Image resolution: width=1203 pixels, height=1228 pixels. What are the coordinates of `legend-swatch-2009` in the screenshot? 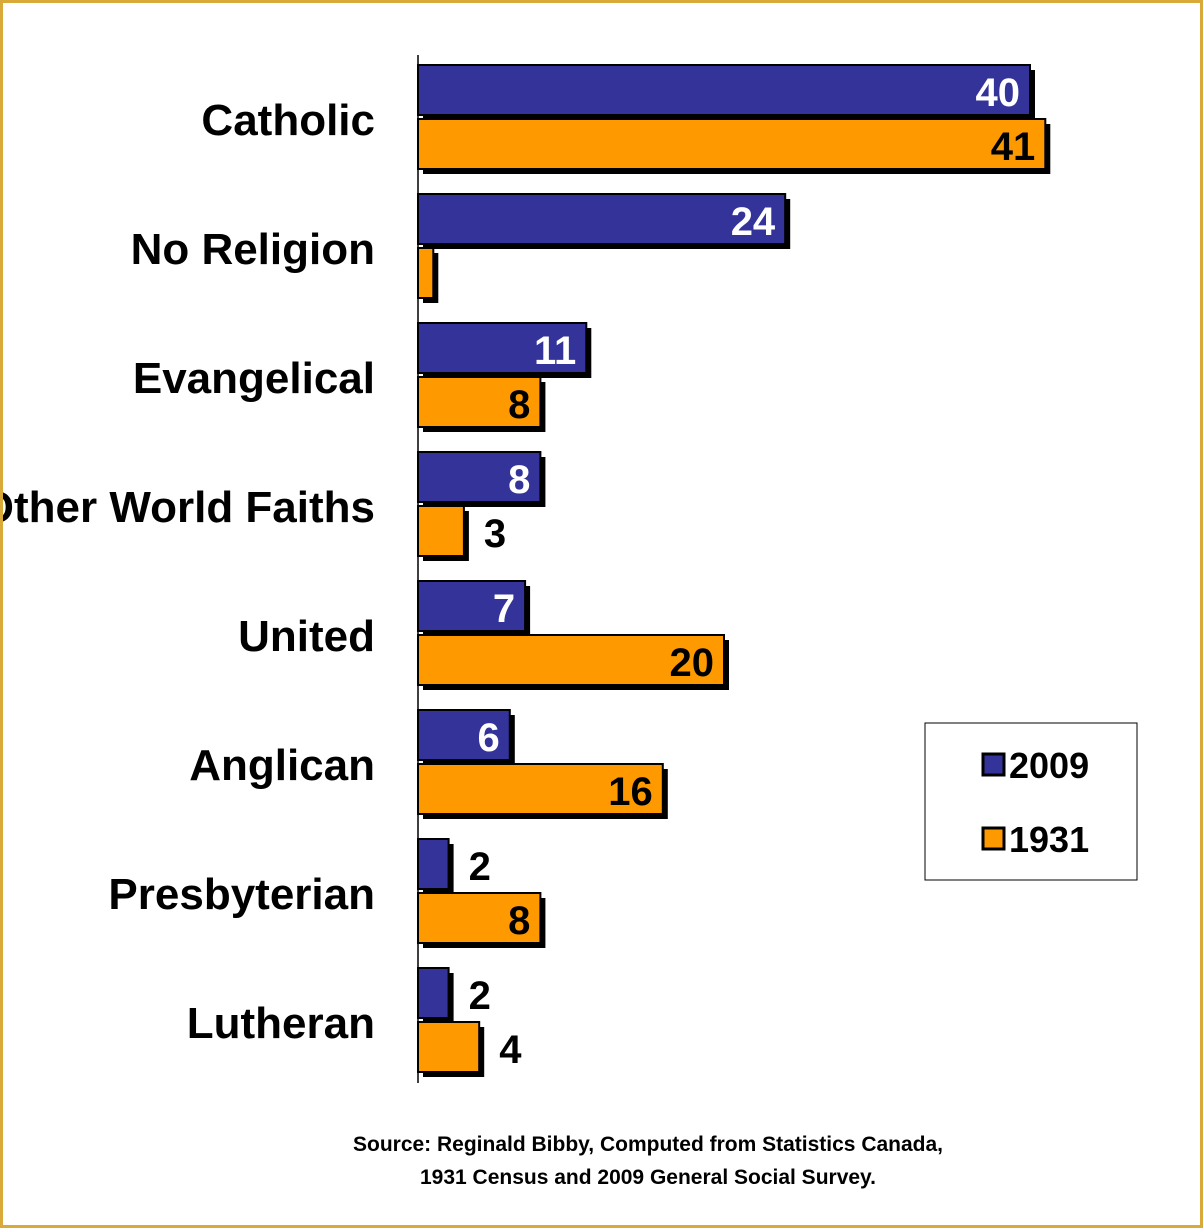 It's located at (993, 764).